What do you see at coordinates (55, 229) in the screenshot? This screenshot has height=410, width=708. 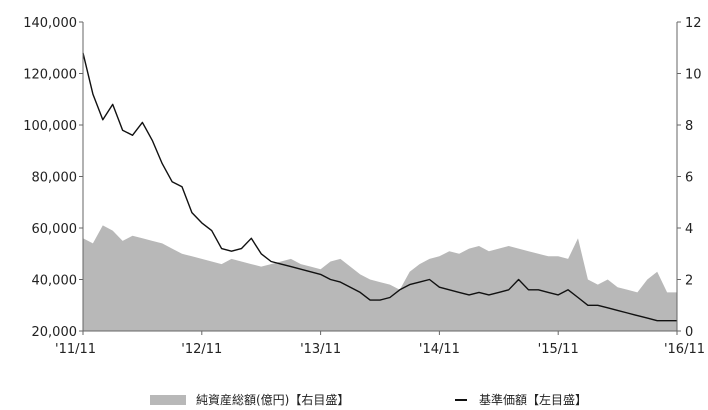 I see `left-tick-label: 60,000` at bounding box center [55, 229].